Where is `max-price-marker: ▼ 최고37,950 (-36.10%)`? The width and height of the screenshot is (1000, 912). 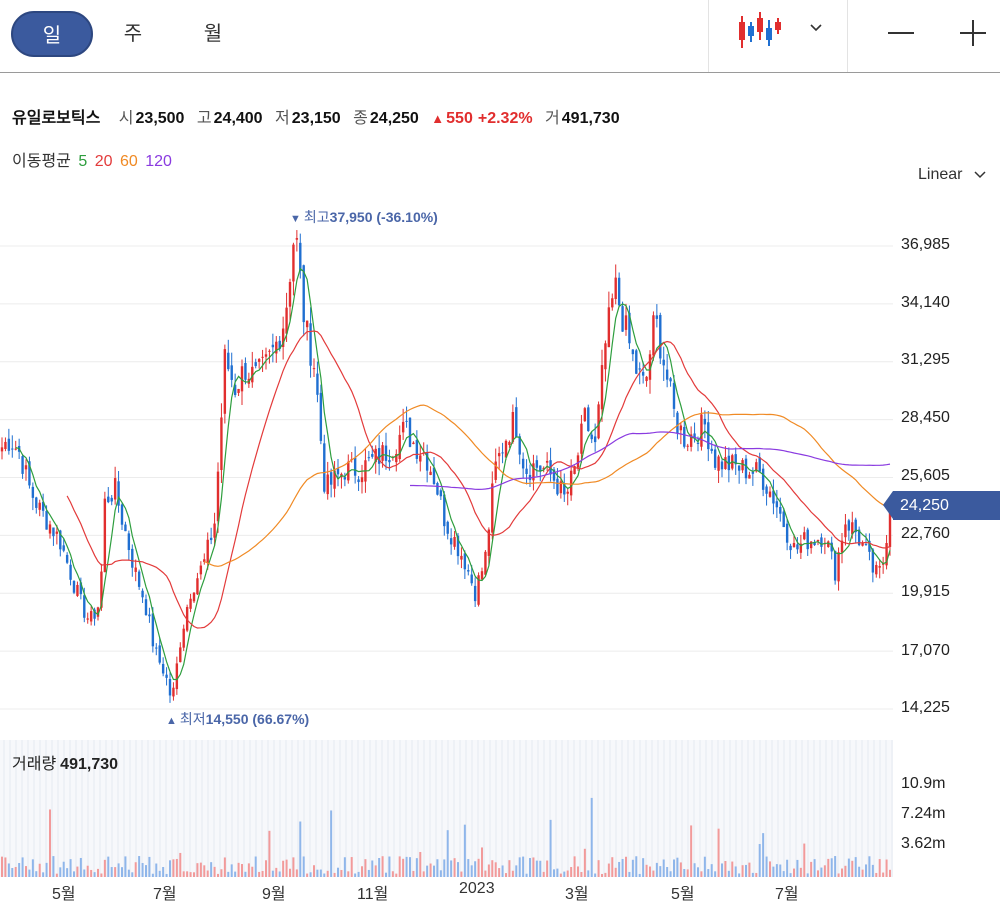
max-price-marker: ▼ 최고37,950 (-36.10%) is located at coordinates (364, 217).